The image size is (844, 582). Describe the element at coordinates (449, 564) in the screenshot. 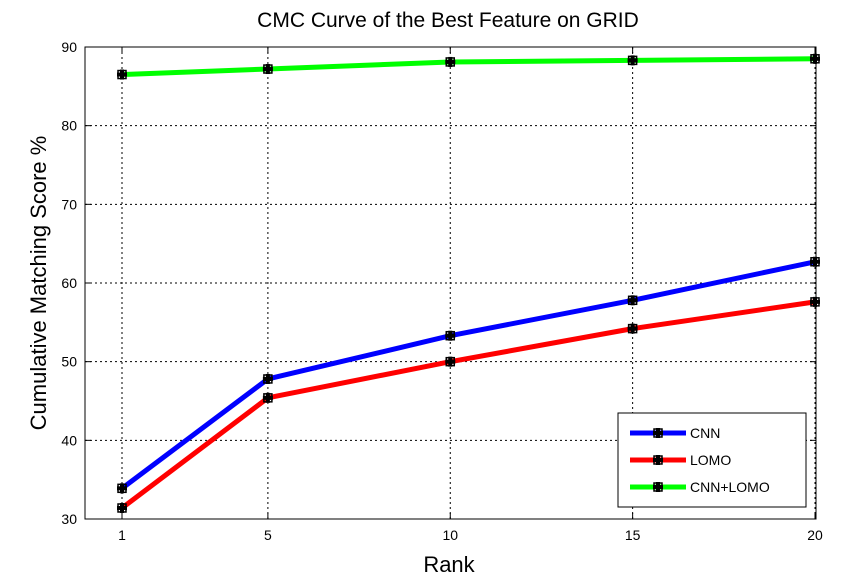

I see `x-axis-label: Rank` at that location.